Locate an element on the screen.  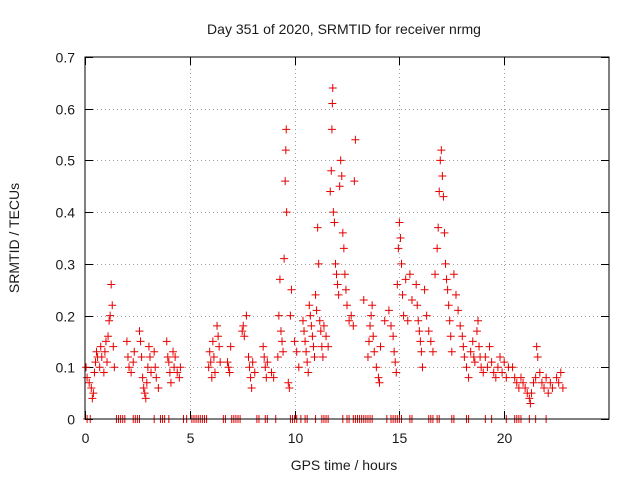
y-axis-label: SRMTID / TECUs is located at coordinates (14, 238).